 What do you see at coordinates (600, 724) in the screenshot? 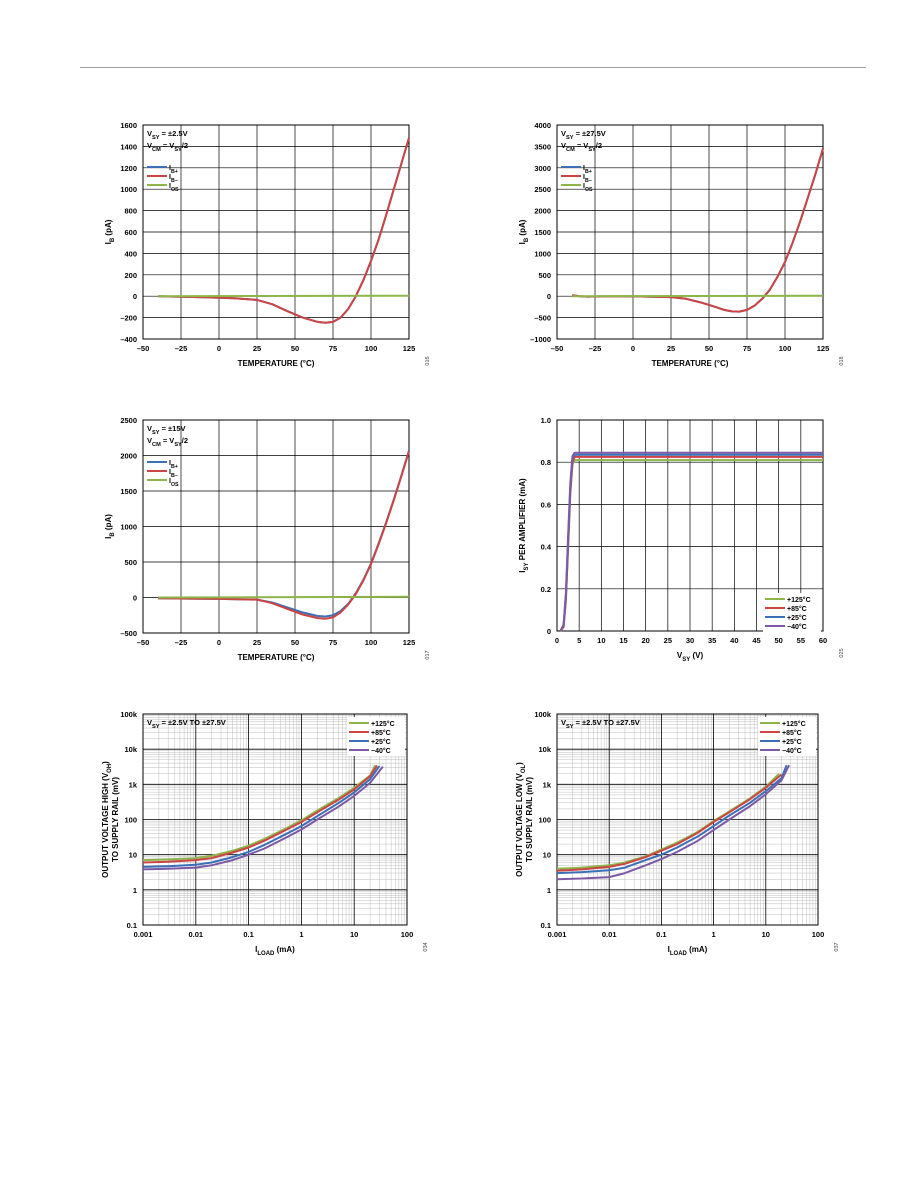
I see `condition-text: VSY = ±2.5V TO ±27.5V` at bounding box center [600, 724].